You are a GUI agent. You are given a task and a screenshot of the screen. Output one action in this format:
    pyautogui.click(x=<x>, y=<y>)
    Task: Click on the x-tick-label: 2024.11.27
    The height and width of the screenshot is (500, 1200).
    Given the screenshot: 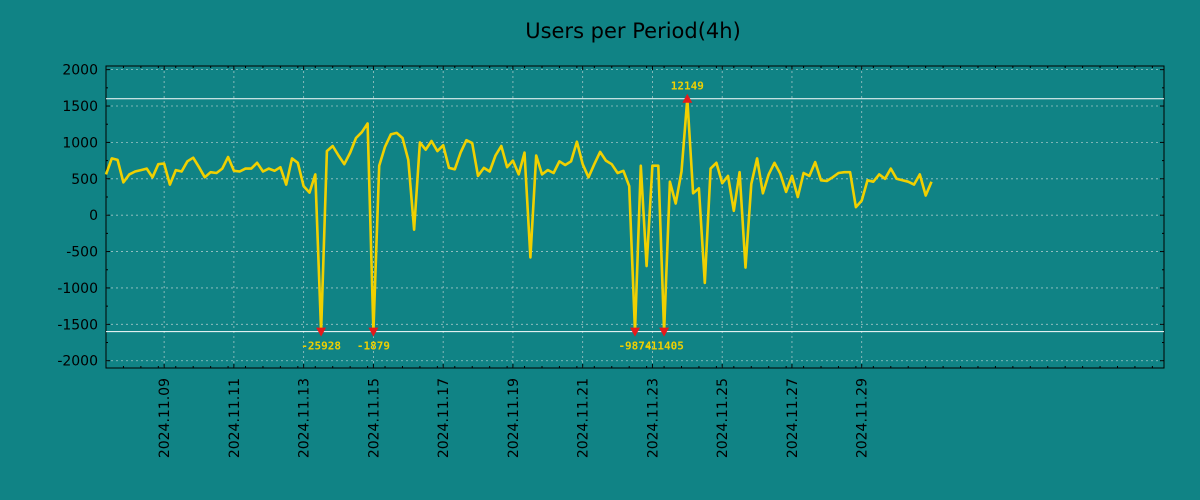 What is the action you would take?
    pyautogui.click(x=793, y=418)
    